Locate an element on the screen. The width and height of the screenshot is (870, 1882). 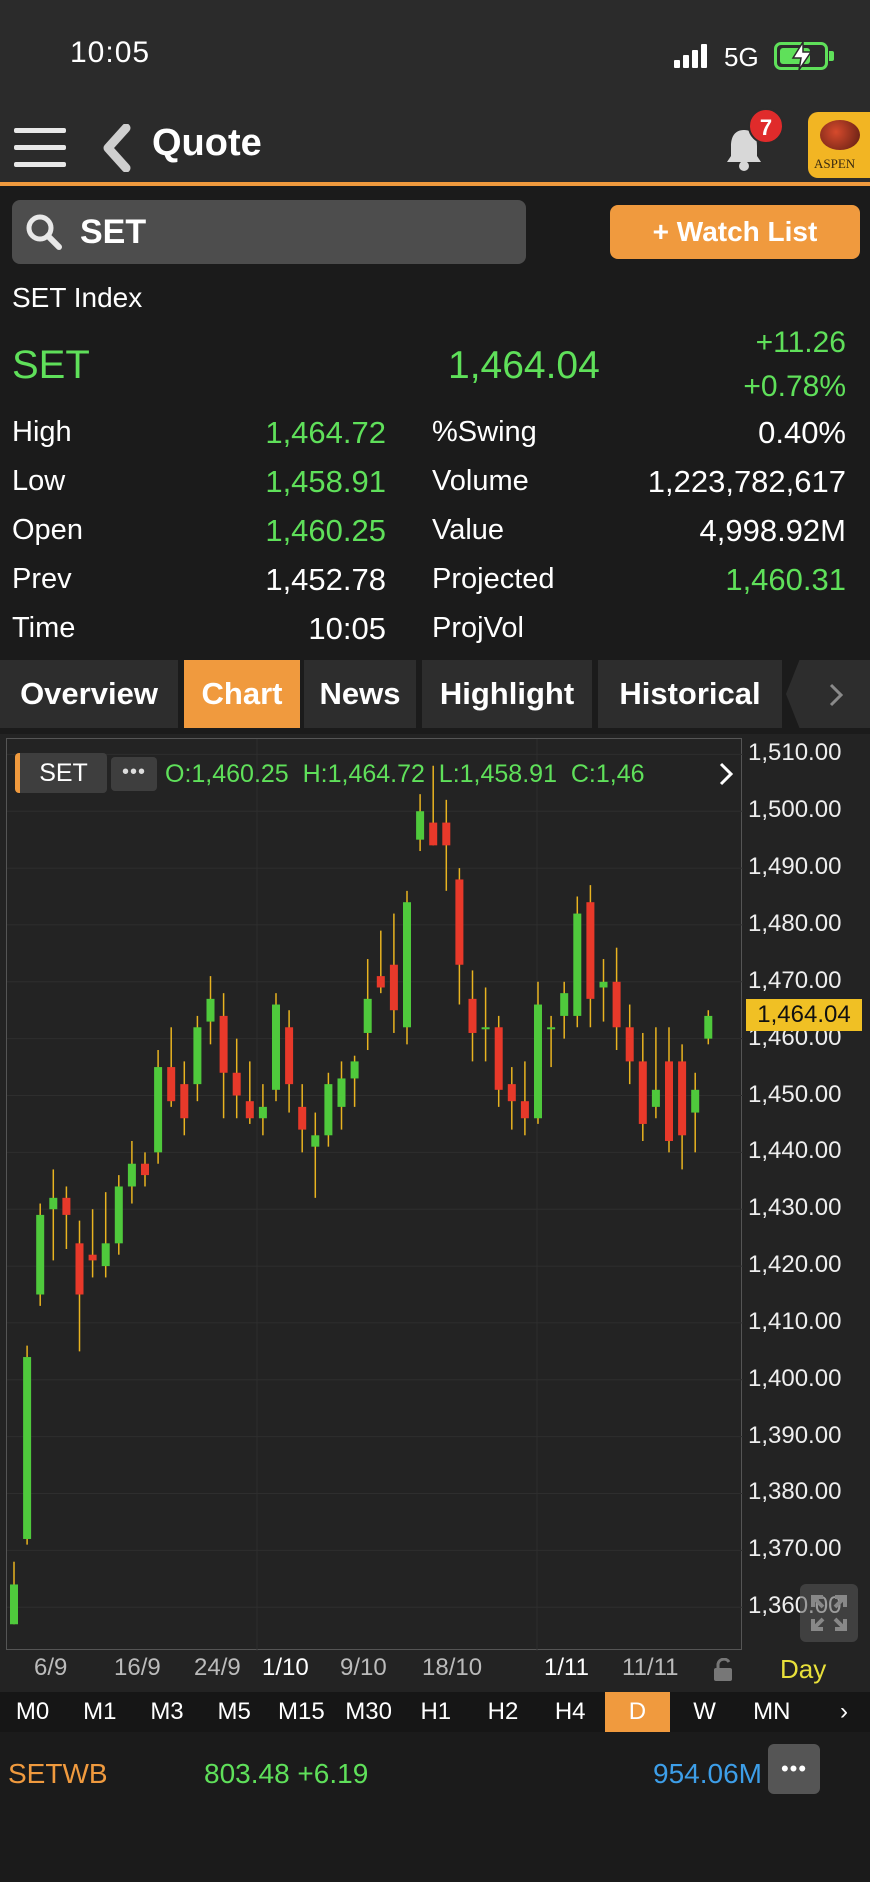
tab-overview: Overview is located at coordinates (89, 694).